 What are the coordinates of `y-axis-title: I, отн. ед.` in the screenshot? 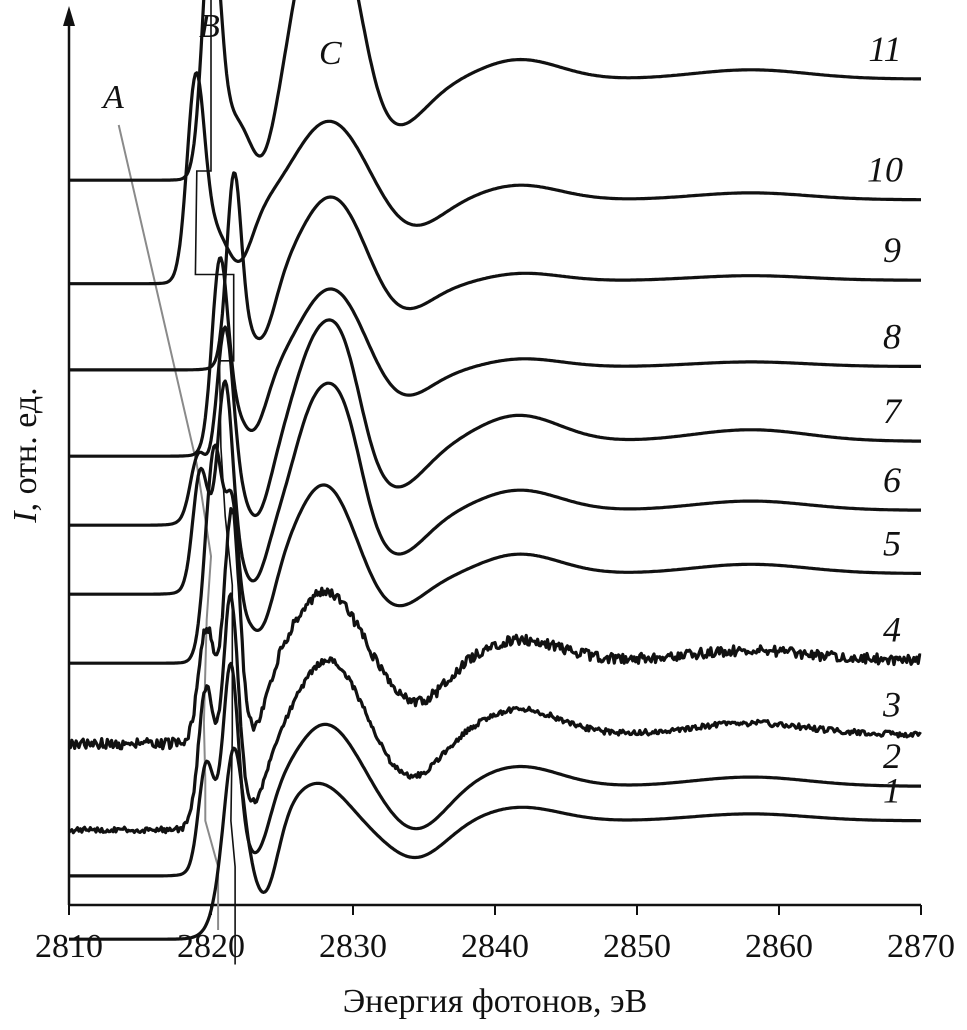 It's located at (25, 455).